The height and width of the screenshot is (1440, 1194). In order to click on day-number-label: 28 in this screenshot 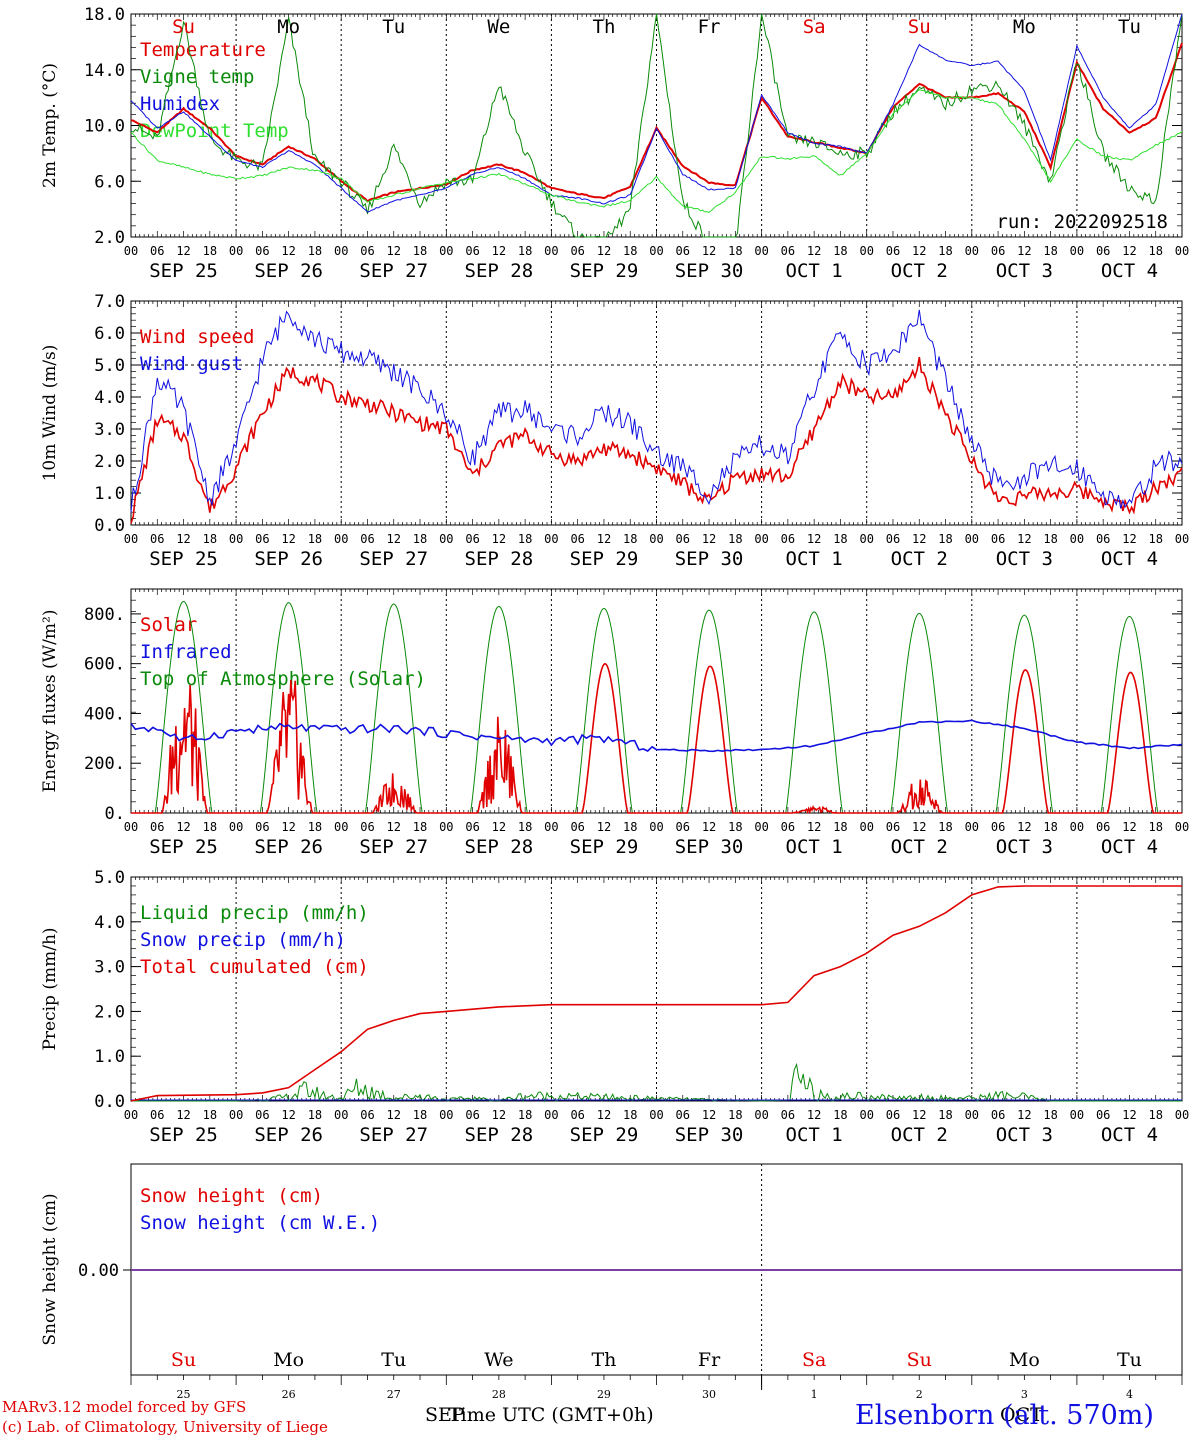, I will do `click(499, 1394)`.